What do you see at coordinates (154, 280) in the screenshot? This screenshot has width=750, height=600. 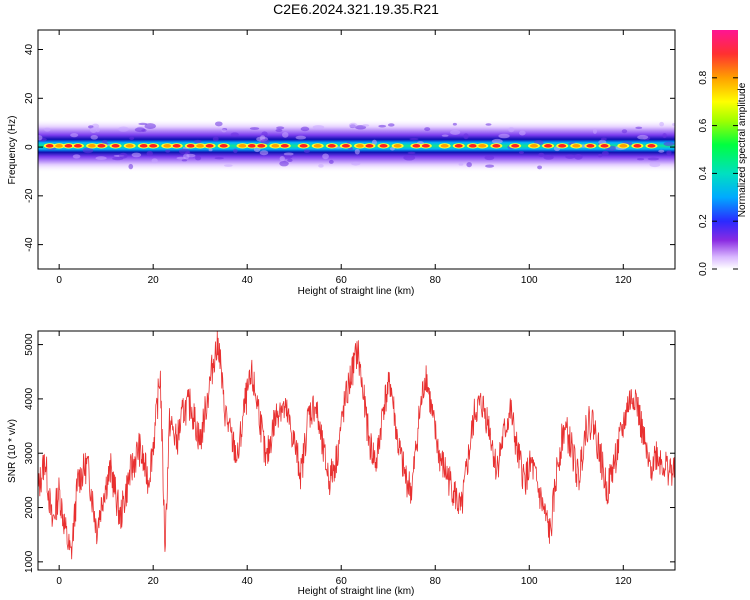 I see `spectrogram-xtick-label: 20` at bounding box center [154, 280].